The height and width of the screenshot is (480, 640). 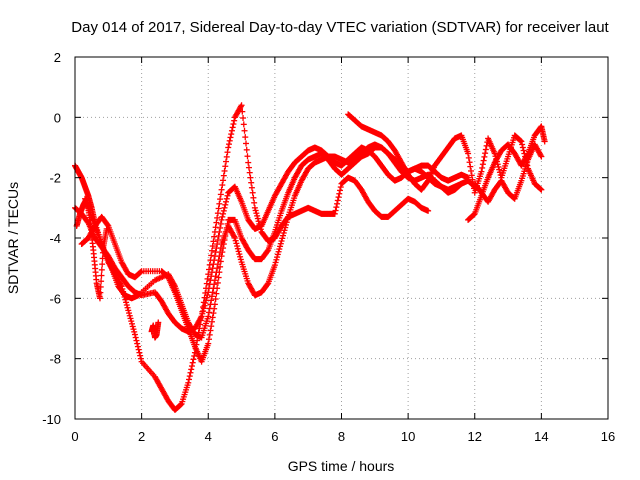 I want to click on x-tick-label: 14, so click(x=541, y=436).